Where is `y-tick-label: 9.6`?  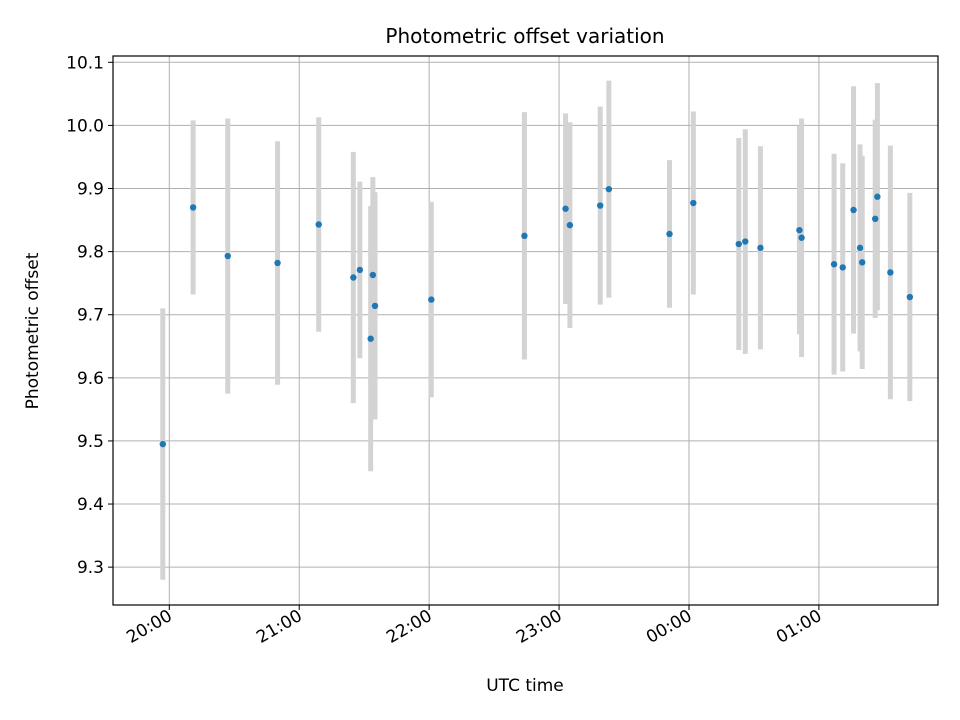
y-tick-label: 9.6 is located at coordinates (90, 379).